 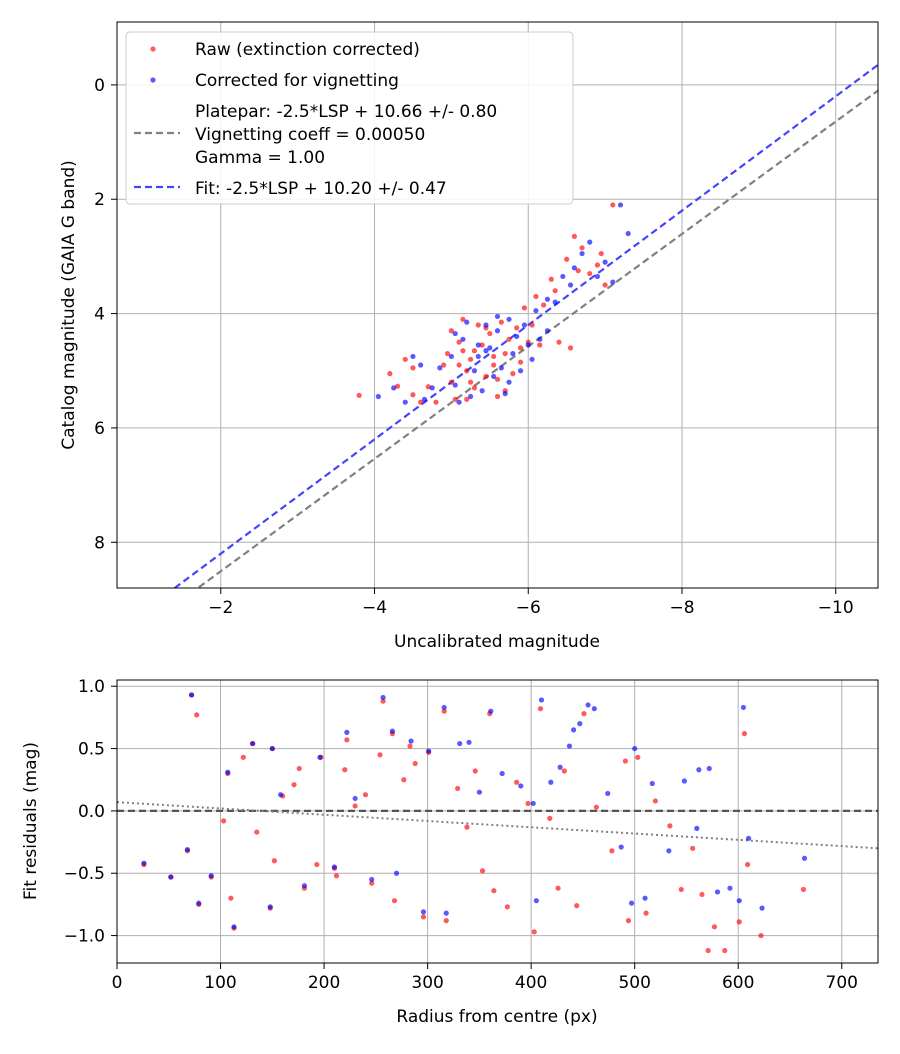 I want to click on bottom-x-tick-label: 400, so click(x=531, y=983).